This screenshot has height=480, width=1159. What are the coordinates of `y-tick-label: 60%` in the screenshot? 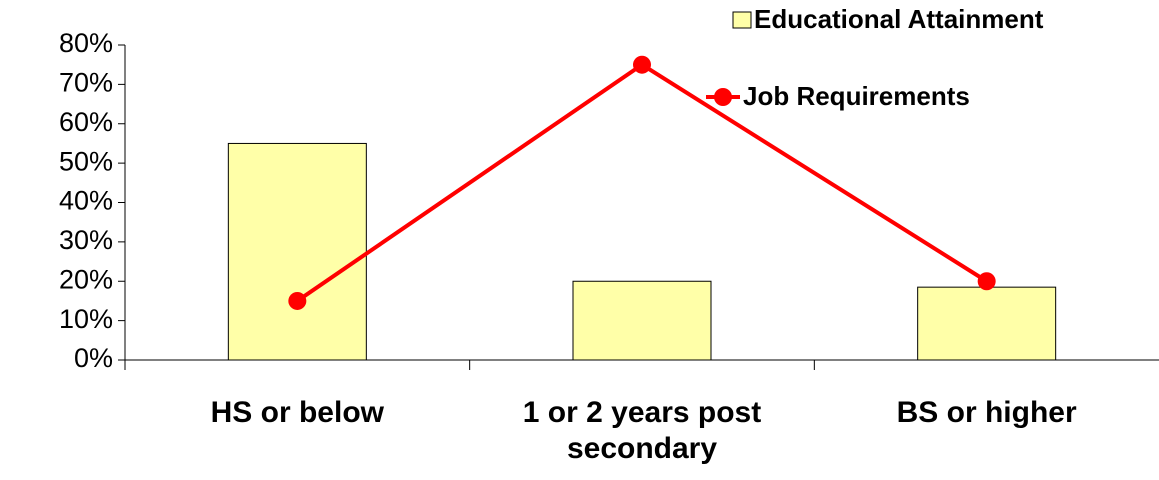 It's located at (86, 122).